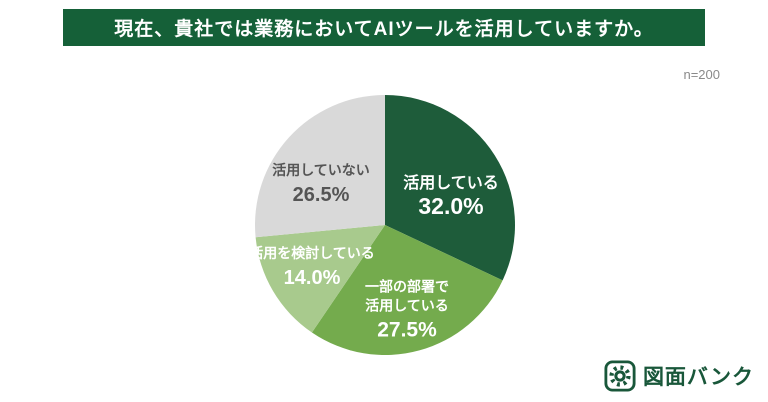 The width and height of the screenshot is (768, 402). Describe the element at coordinates (407, 330) in the screenshot. I see `slice-percent-1: 27.5%` at that location.